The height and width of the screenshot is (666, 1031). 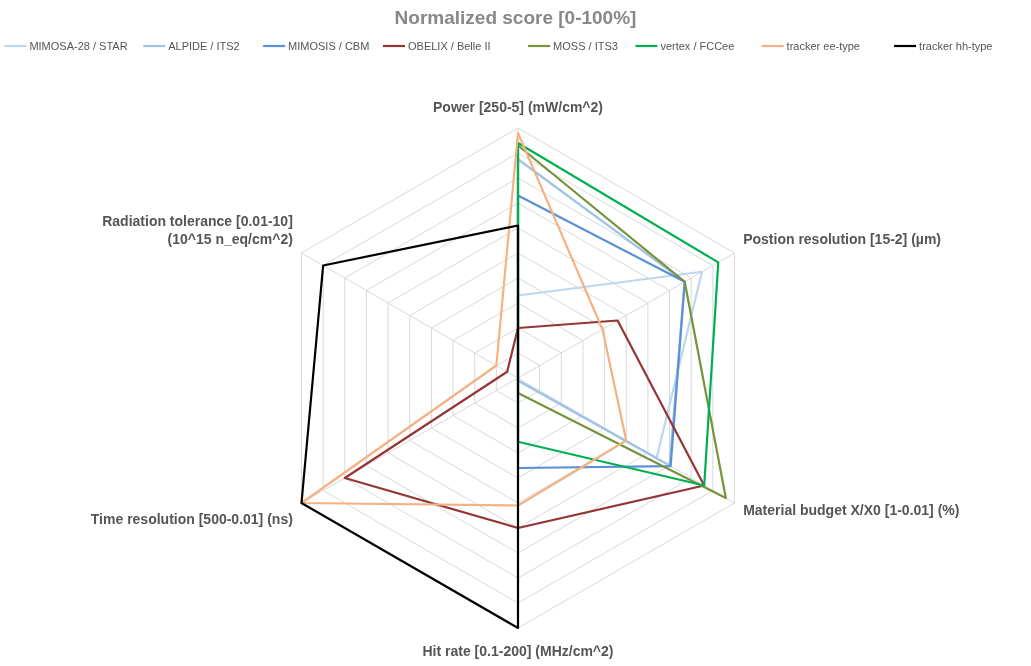 What do you see at coordinates (823, 46) in the screenshot?
I see `legend-label: tracker ee-type` at bounding box center [823, 46].